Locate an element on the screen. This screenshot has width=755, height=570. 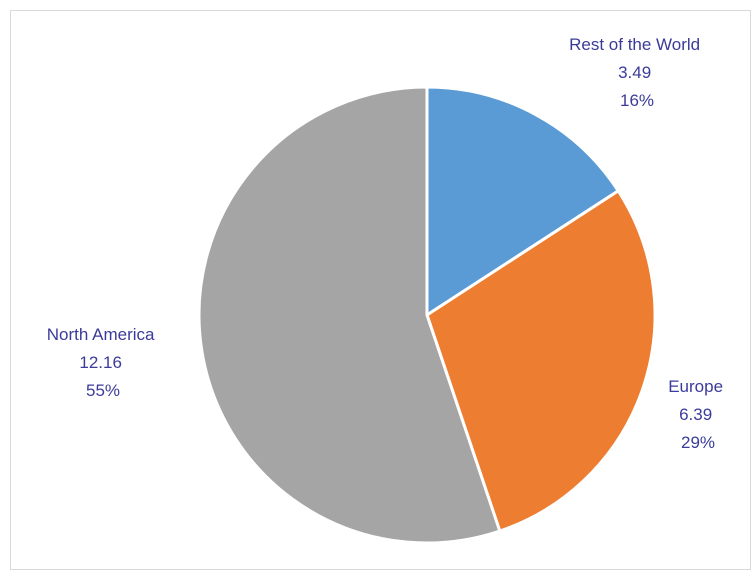
label-north-america: North America 12.16 55% is located at coordinates (103, 362).